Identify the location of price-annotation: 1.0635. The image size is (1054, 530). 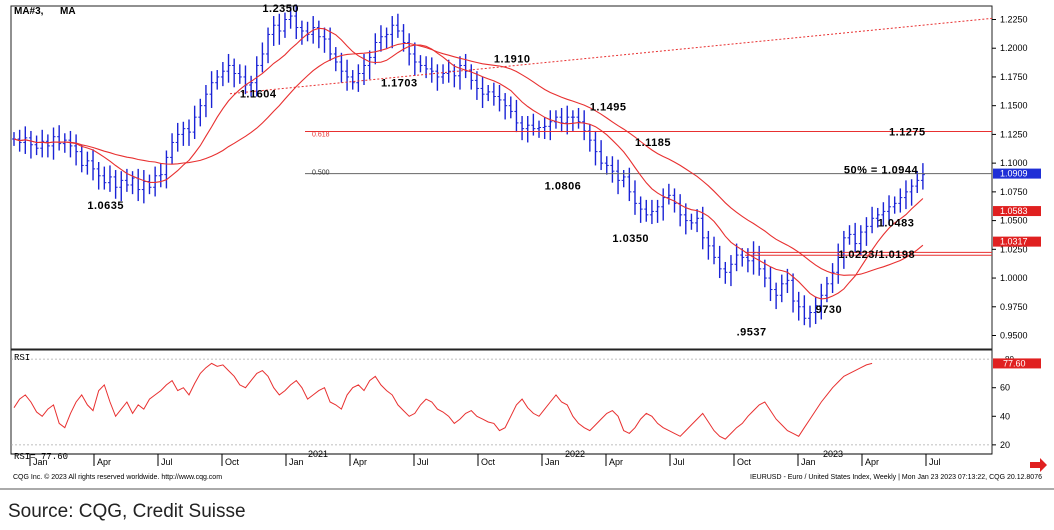
(105, 206).